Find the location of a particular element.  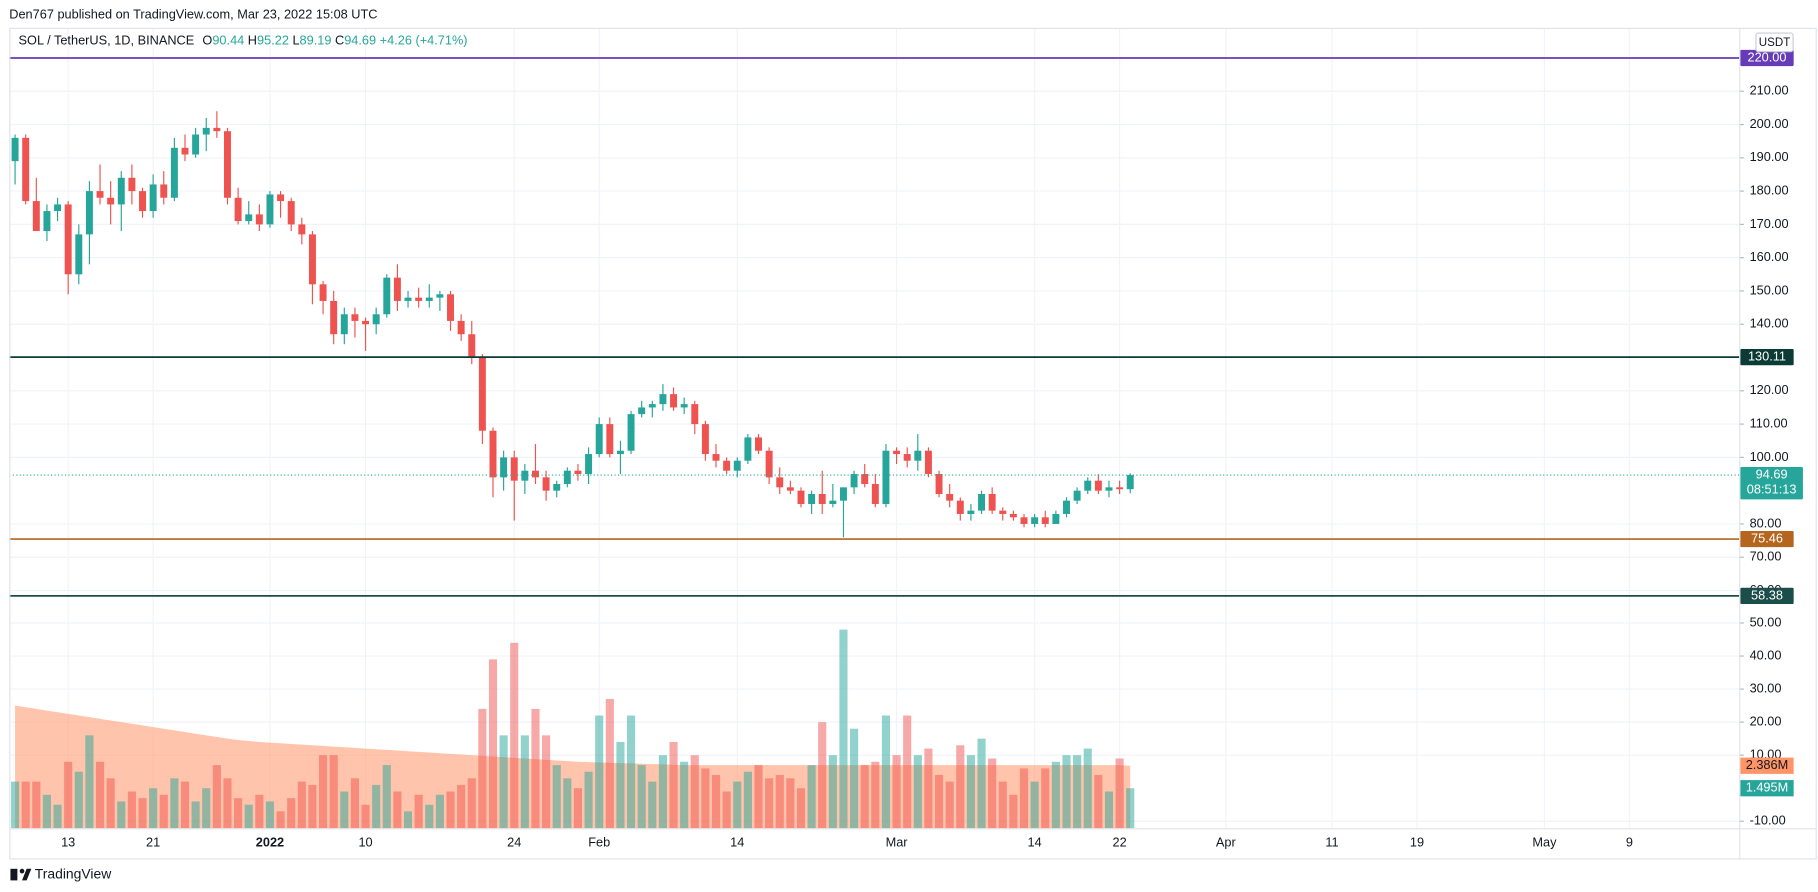

last-price-box is located at coordinates (1771, 483).